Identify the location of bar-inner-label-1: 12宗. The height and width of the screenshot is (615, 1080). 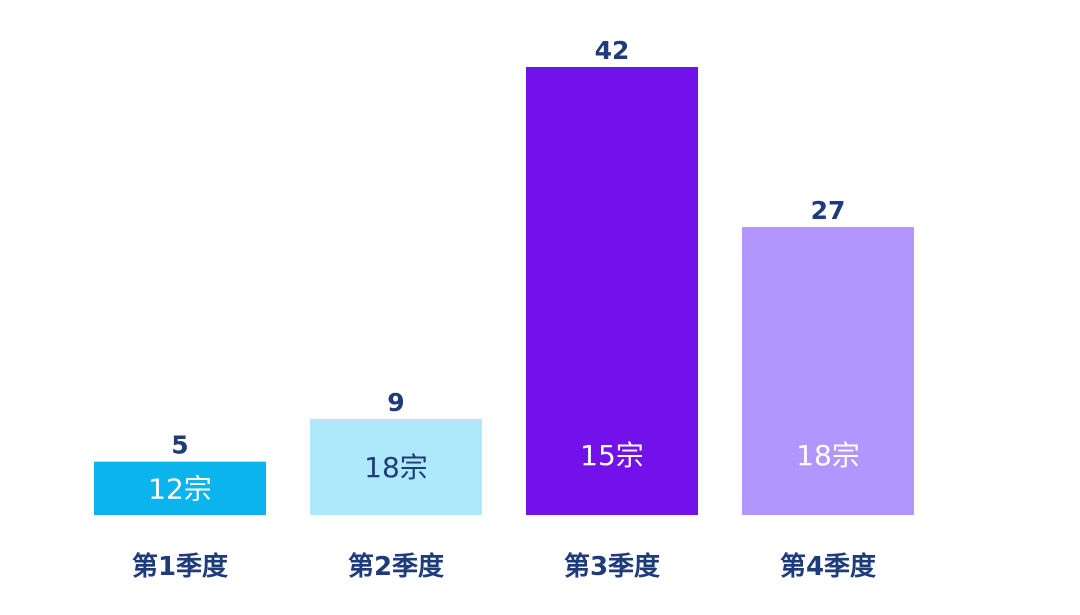
(180, 488).